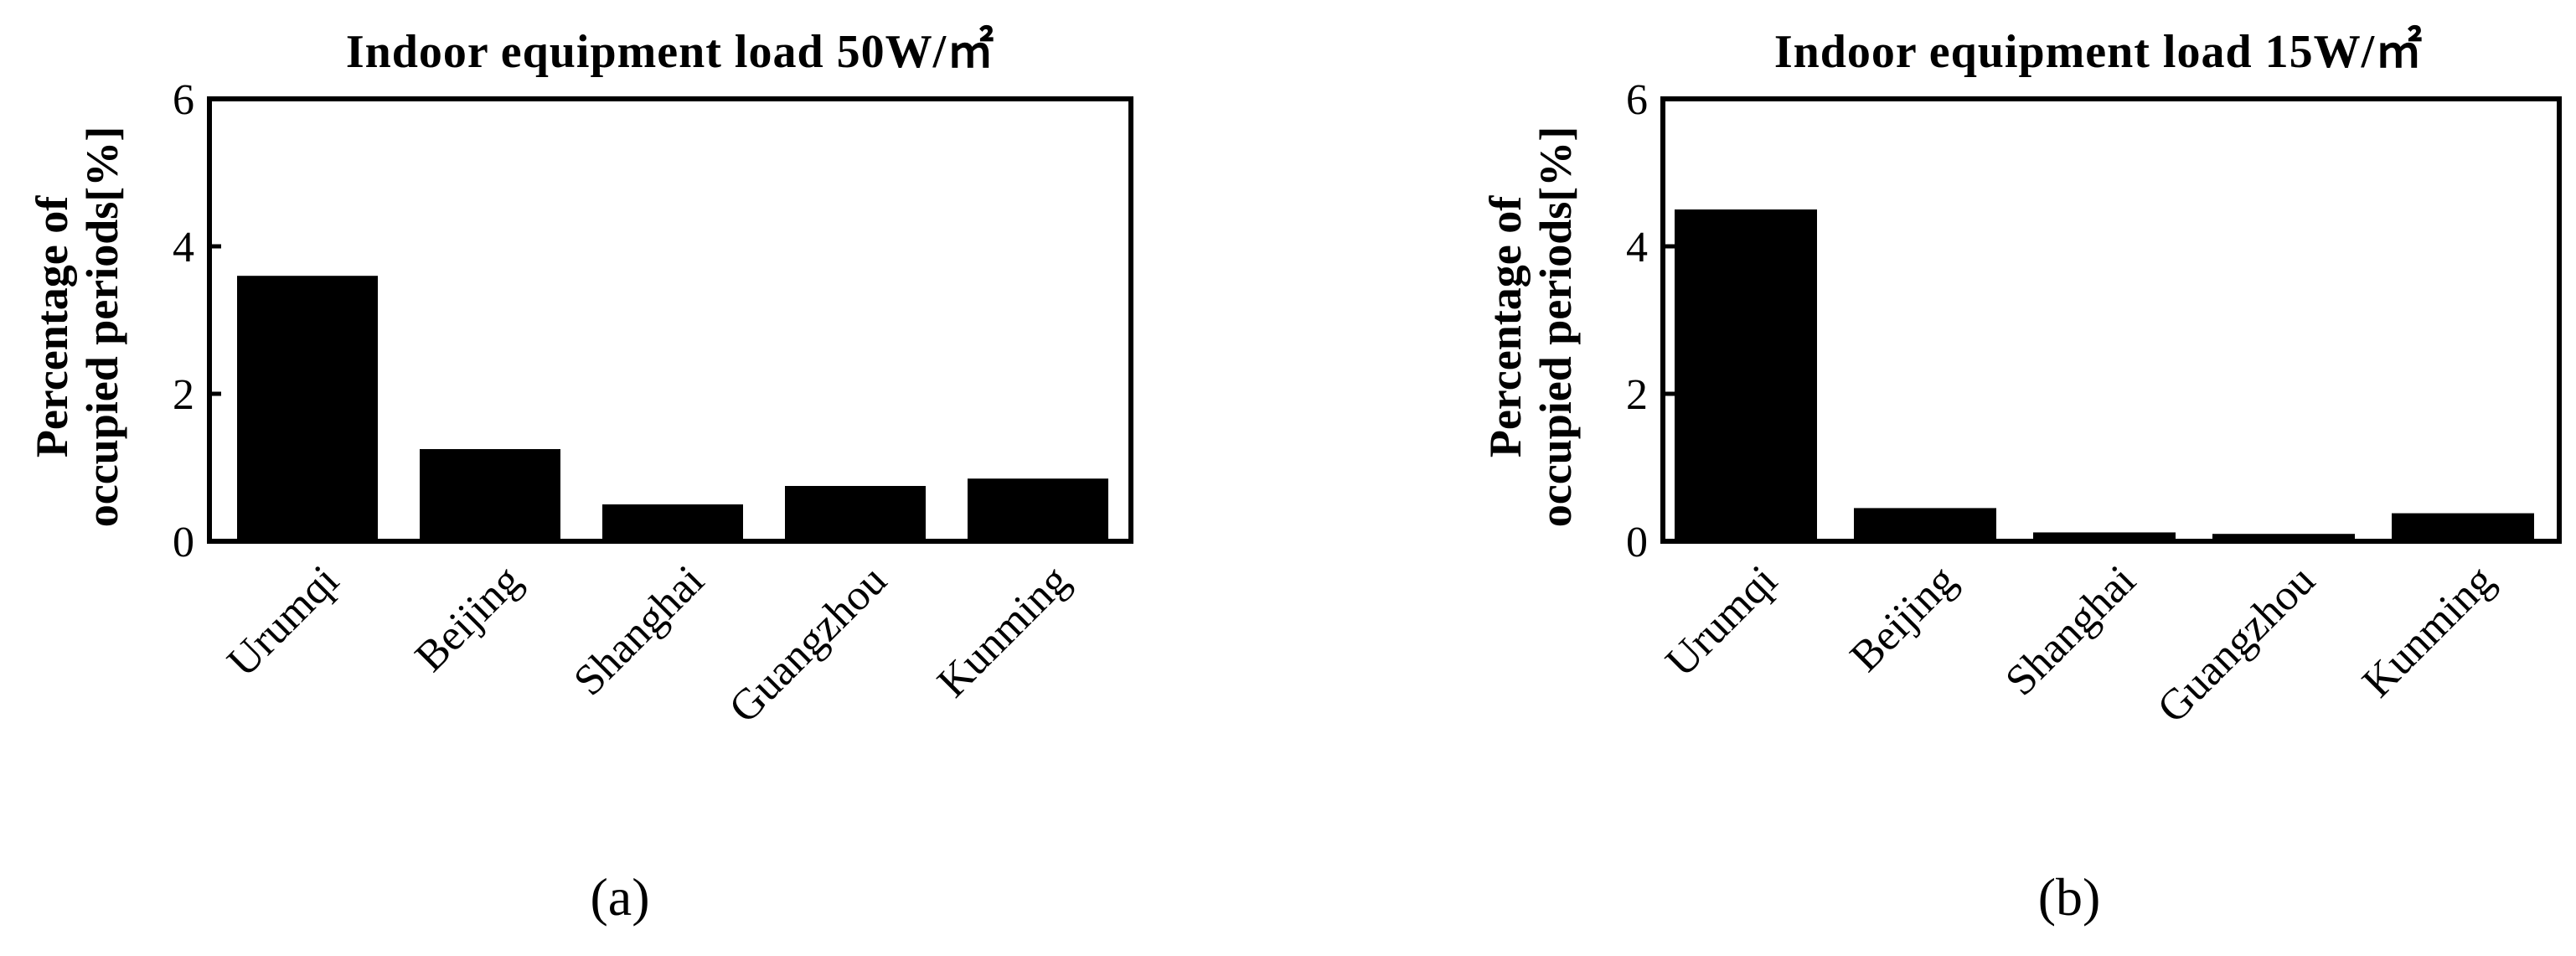 The image size is (2576, 956). What do you see at coordinates (2098, 51) in the screenshot?
I see `chart-title: Indoor equipment load 15W/㎡` at bounding box center [2098, 51].